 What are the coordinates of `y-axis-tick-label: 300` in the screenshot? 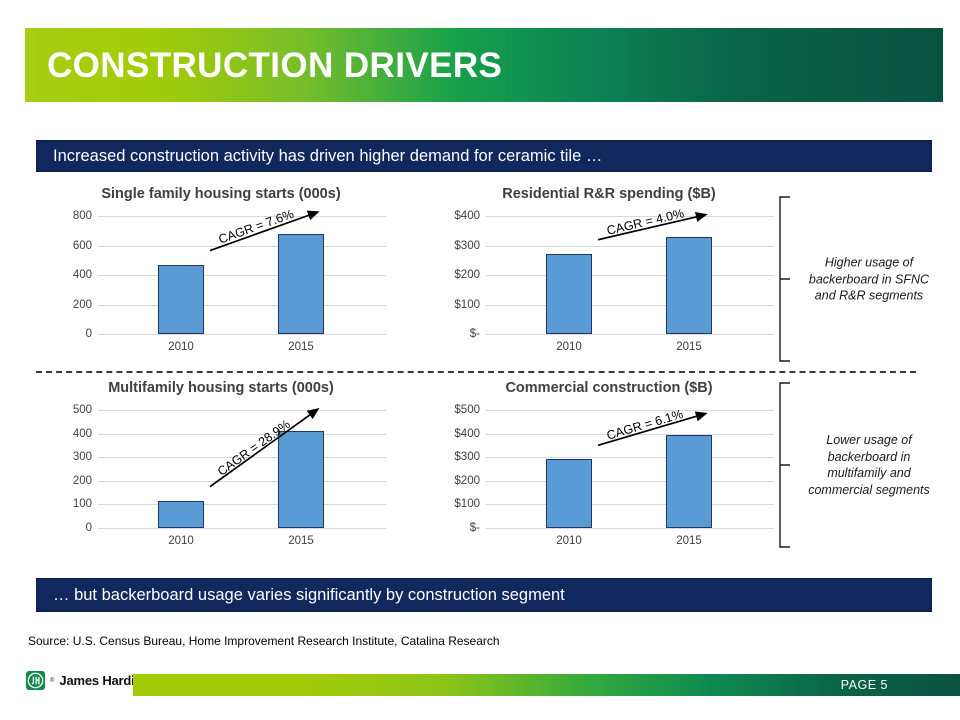 It's located at (82, 457).